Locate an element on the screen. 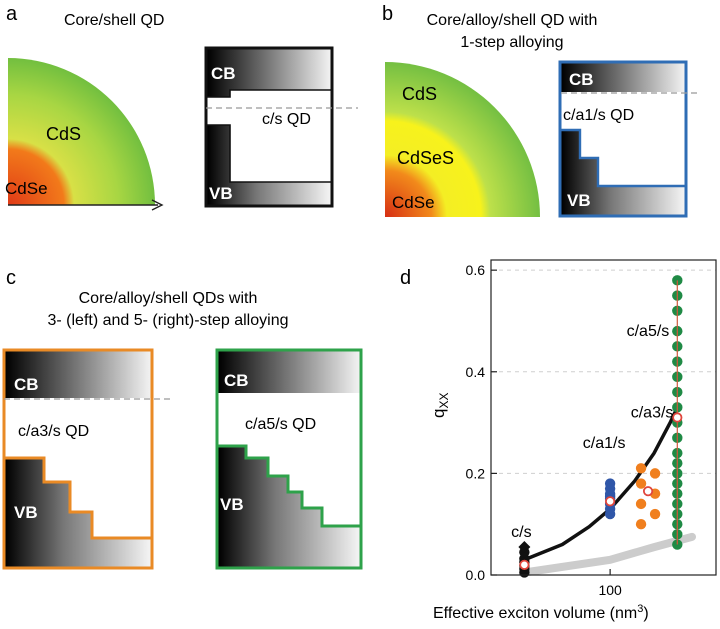  y-tick-label: 0.4 is located at coordinates (476, 372).